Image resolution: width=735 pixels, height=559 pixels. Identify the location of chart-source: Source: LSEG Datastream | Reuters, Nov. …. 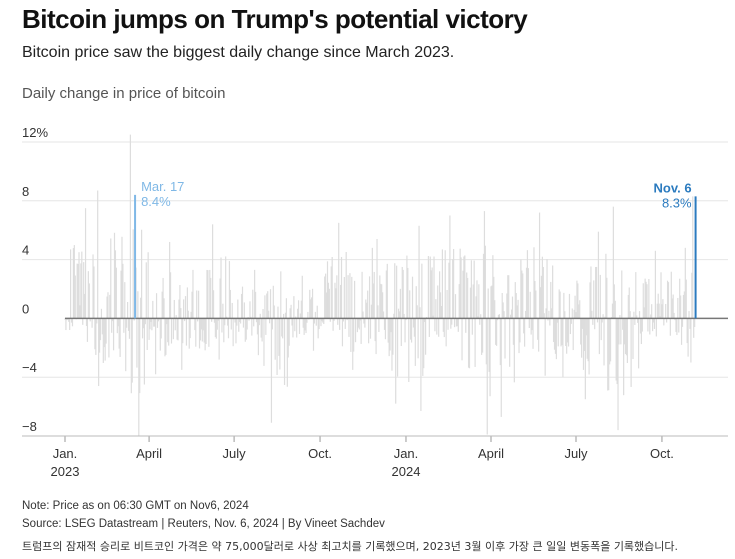
(203, 524).